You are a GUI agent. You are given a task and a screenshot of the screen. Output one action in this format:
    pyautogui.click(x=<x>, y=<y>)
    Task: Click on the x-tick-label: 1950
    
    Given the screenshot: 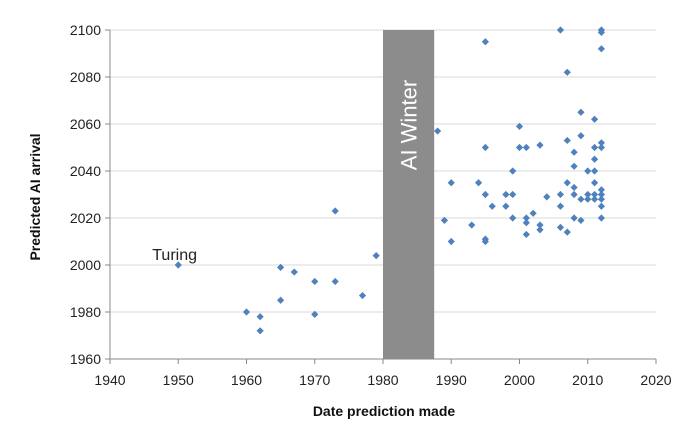 What is the action you would take?
    pyautogui.click(x=178, y=380)
    